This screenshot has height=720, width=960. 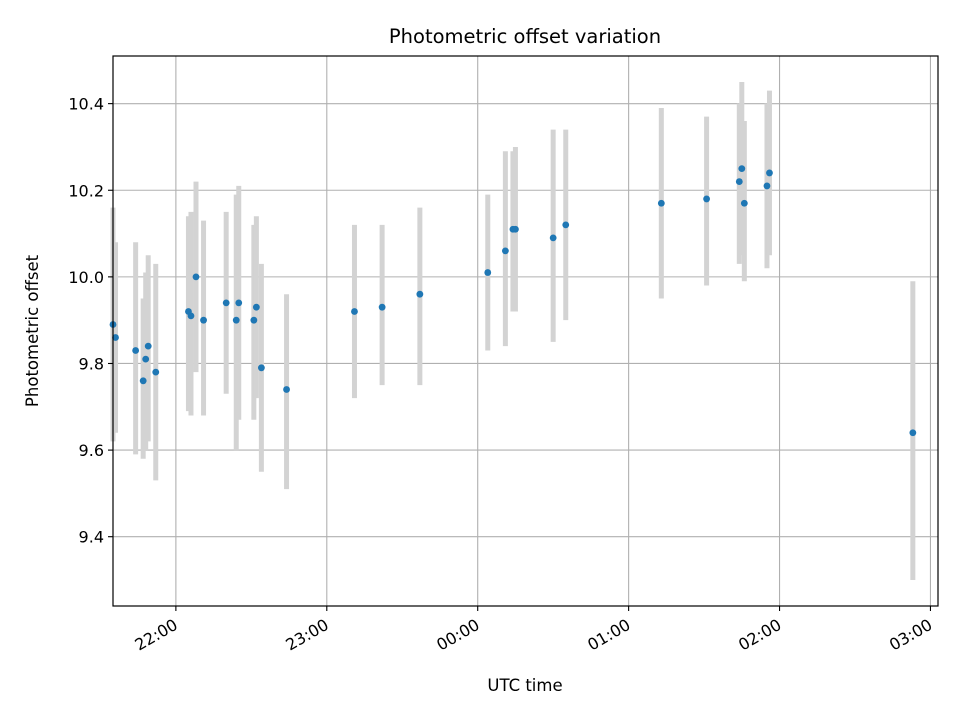 I want to click on y-tick-label: 9.8, so click(x=91, y=363).